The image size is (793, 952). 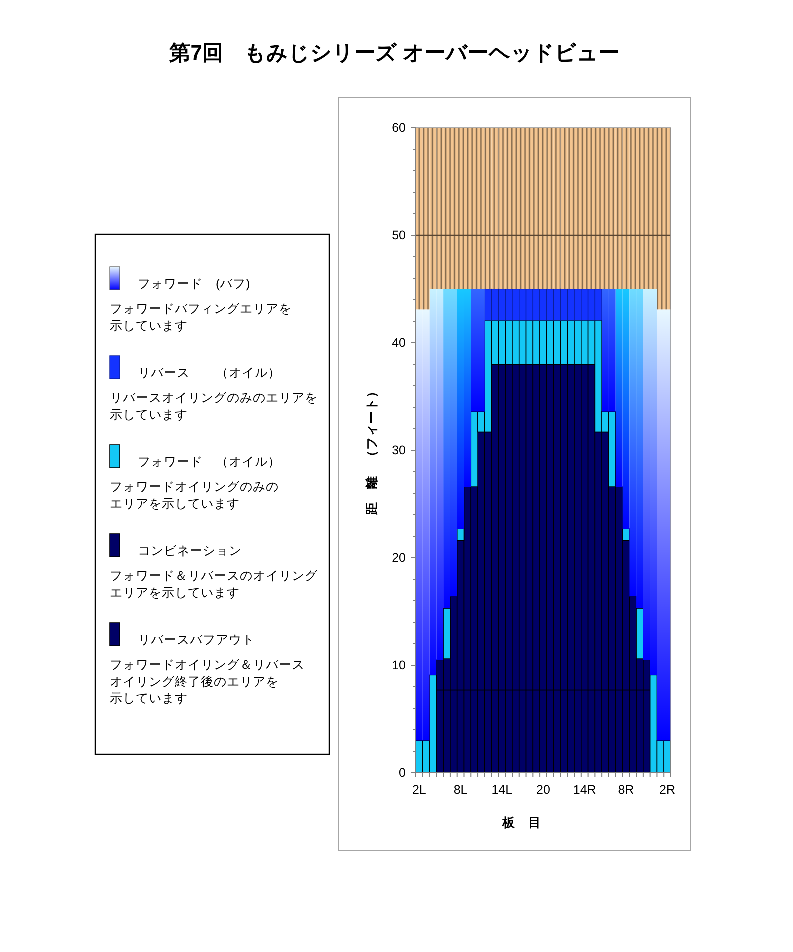 I want to click on y-tick-label: 40, so click(x=399, y=343).